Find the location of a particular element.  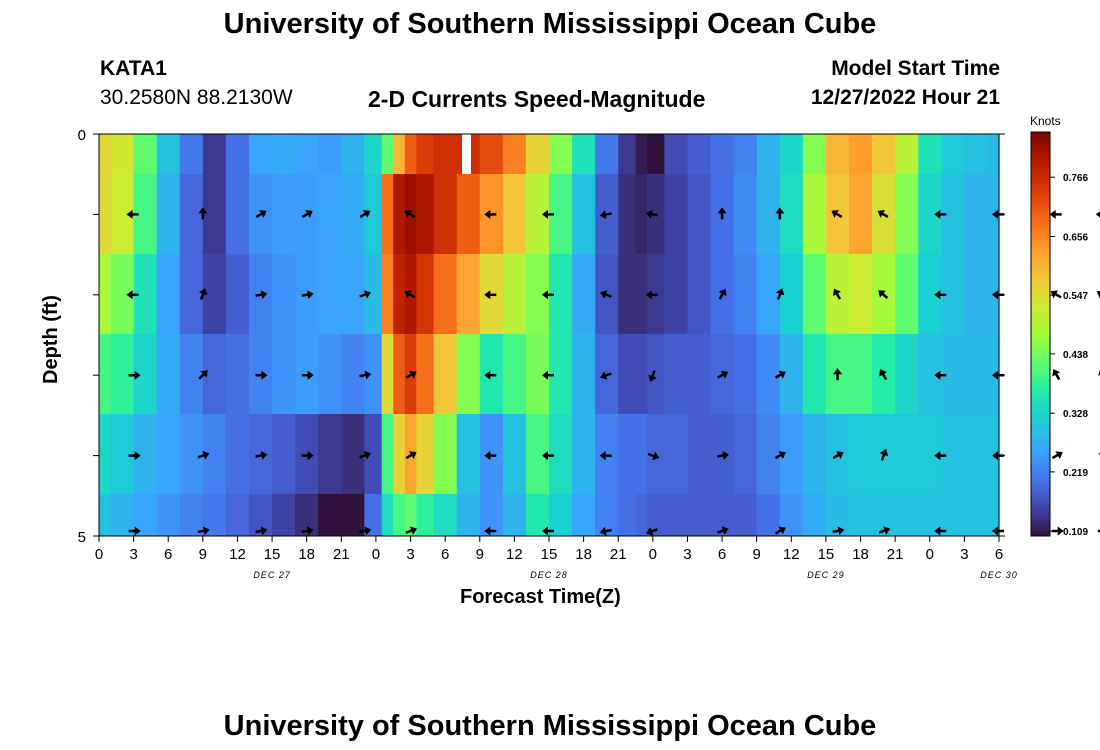

x-tick-label: 21 is located at coordinates (618, 554).